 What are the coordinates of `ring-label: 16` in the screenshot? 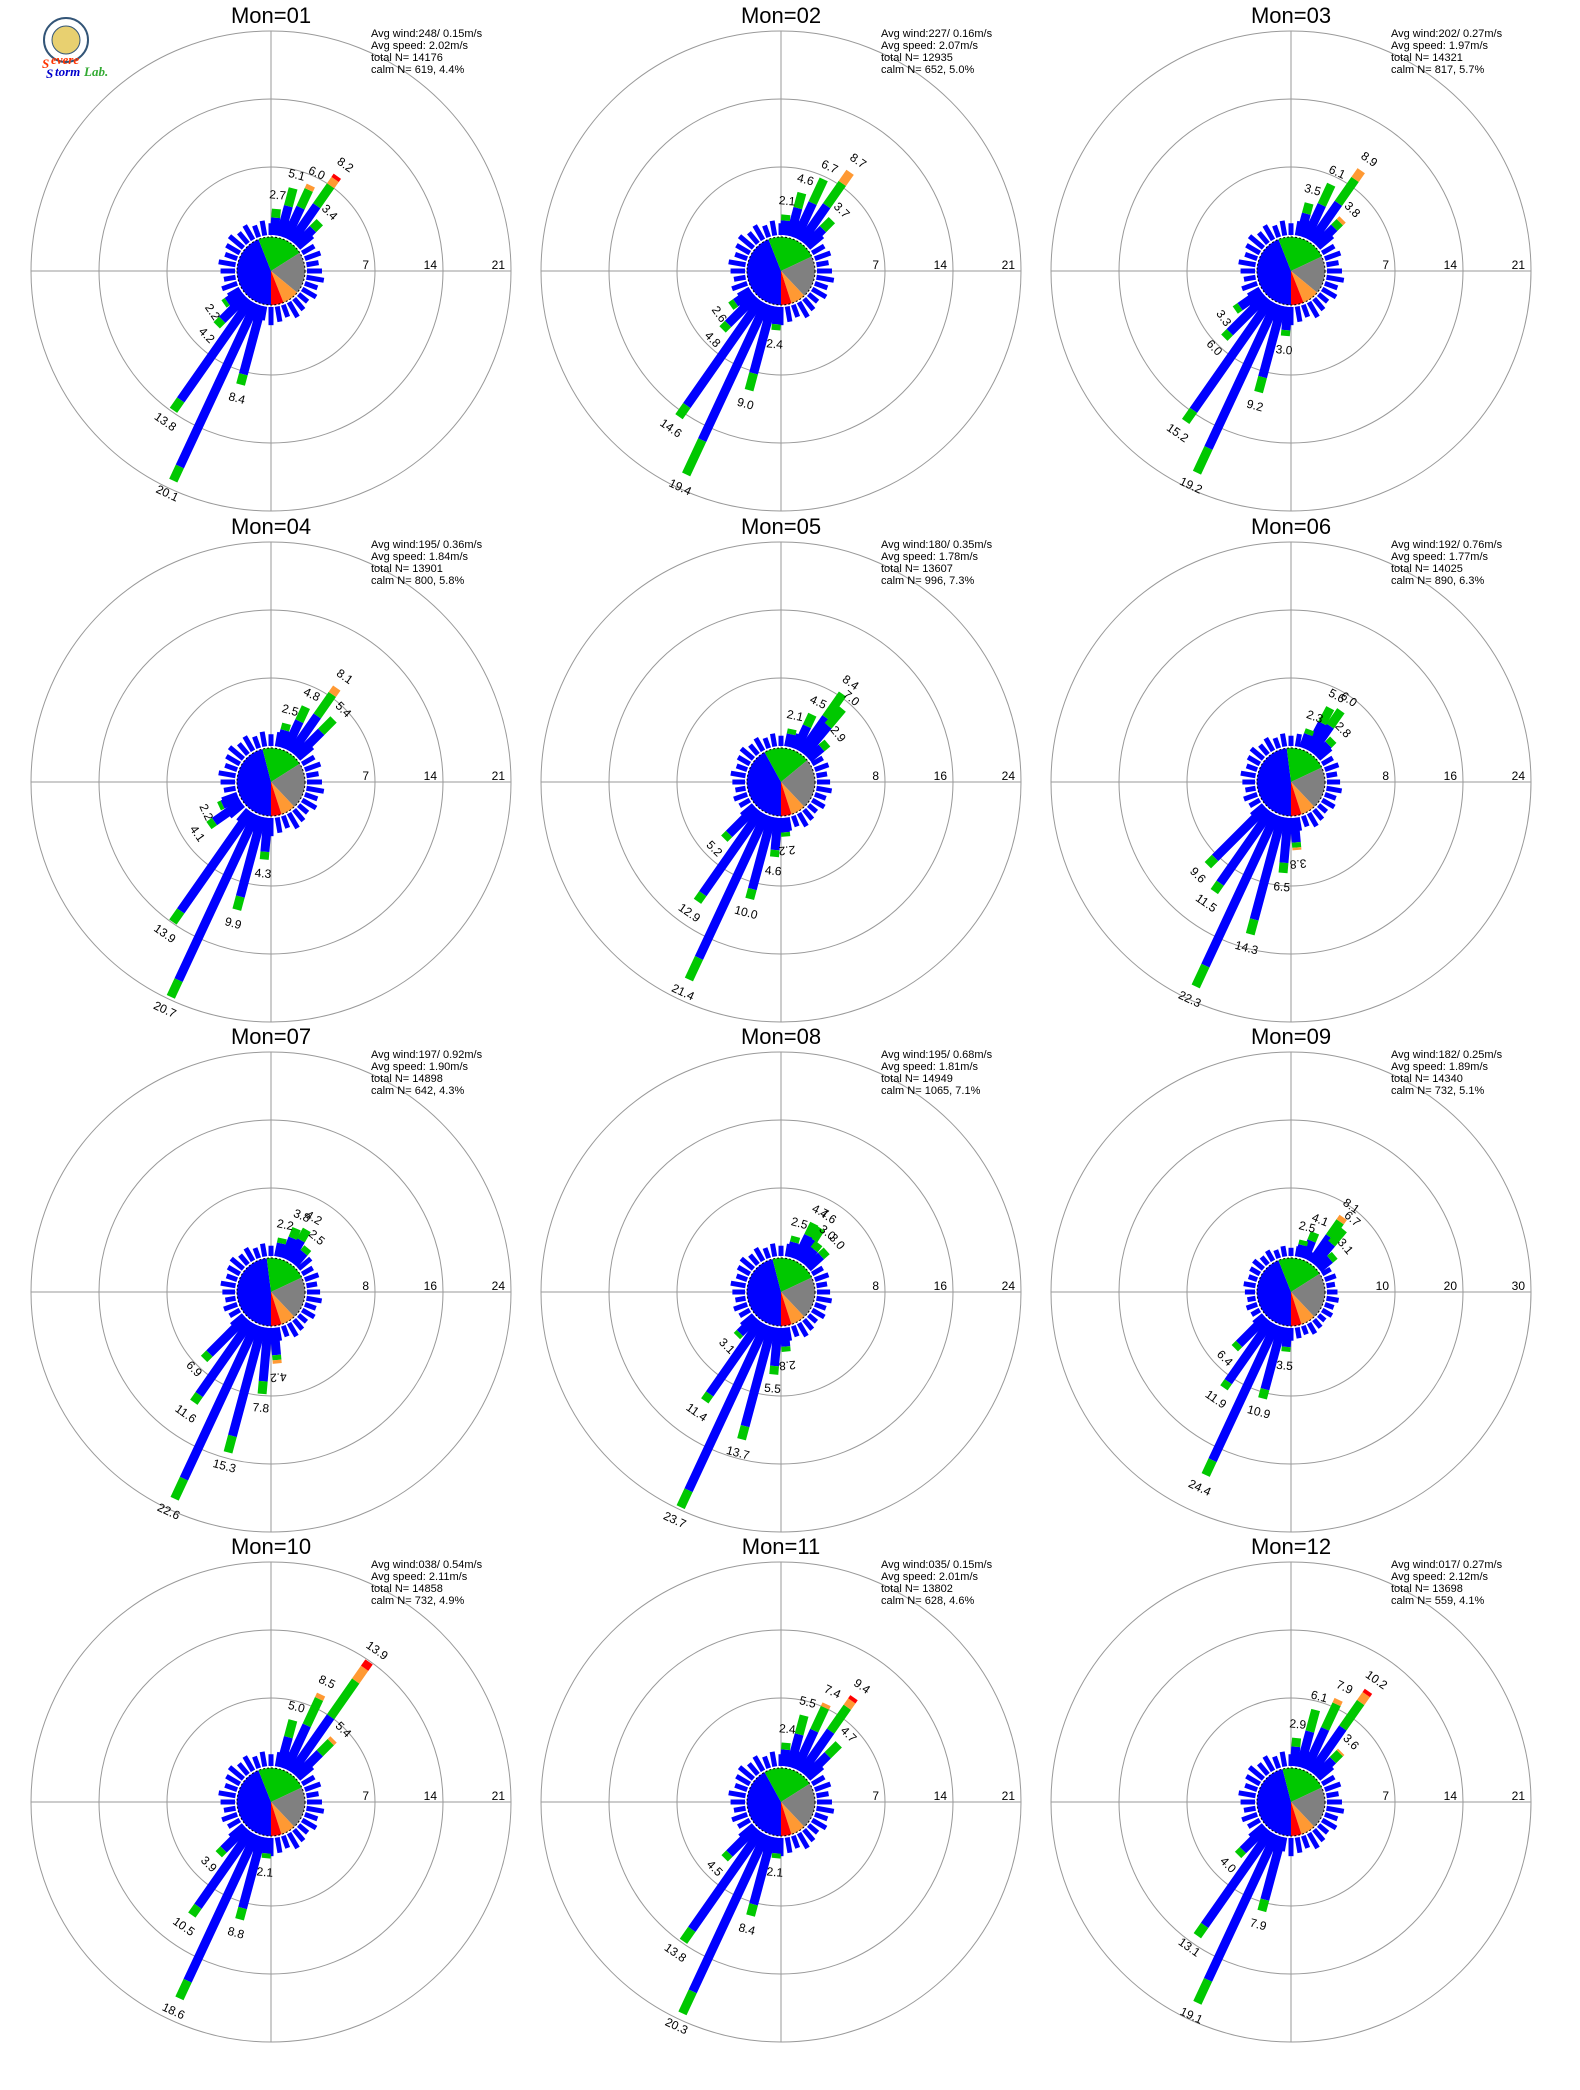 It's located at (431, 1286).